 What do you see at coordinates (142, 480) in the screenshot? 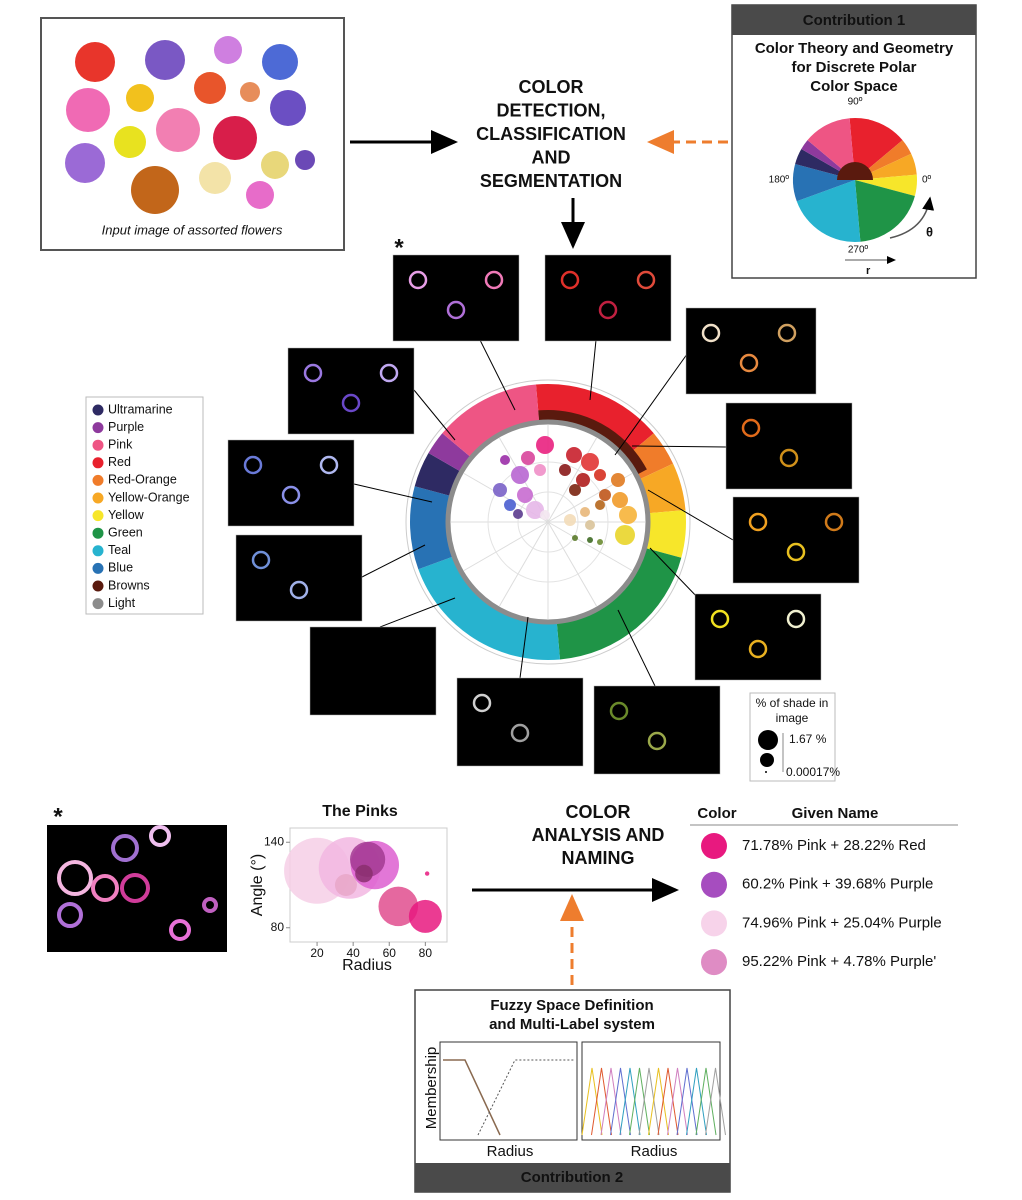
I see `legend-label: Red-Orange` at bounding box center [142, 480].